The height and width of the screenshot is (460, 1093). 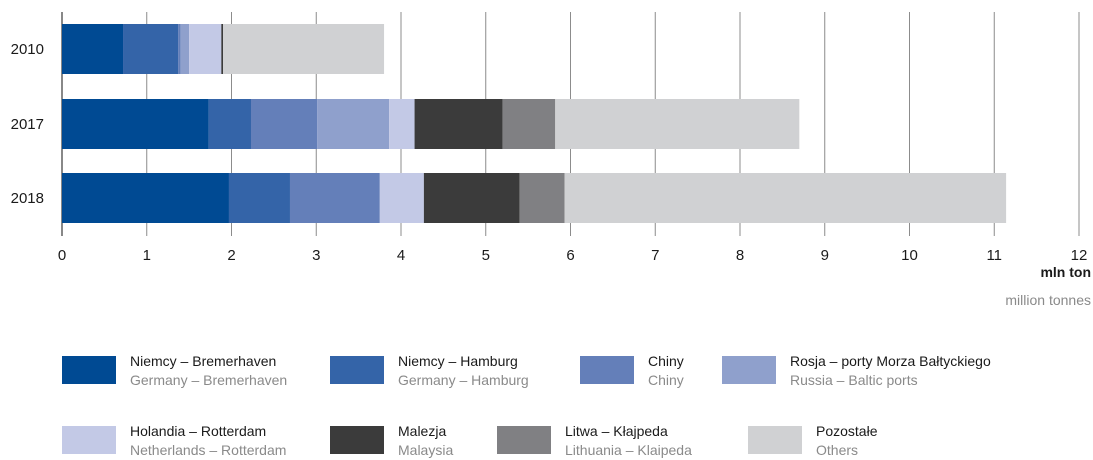 I want to click on legend-item: Litwa – Kłajpeda Lithuania – Klaipeda, so click(x=594, y=441).